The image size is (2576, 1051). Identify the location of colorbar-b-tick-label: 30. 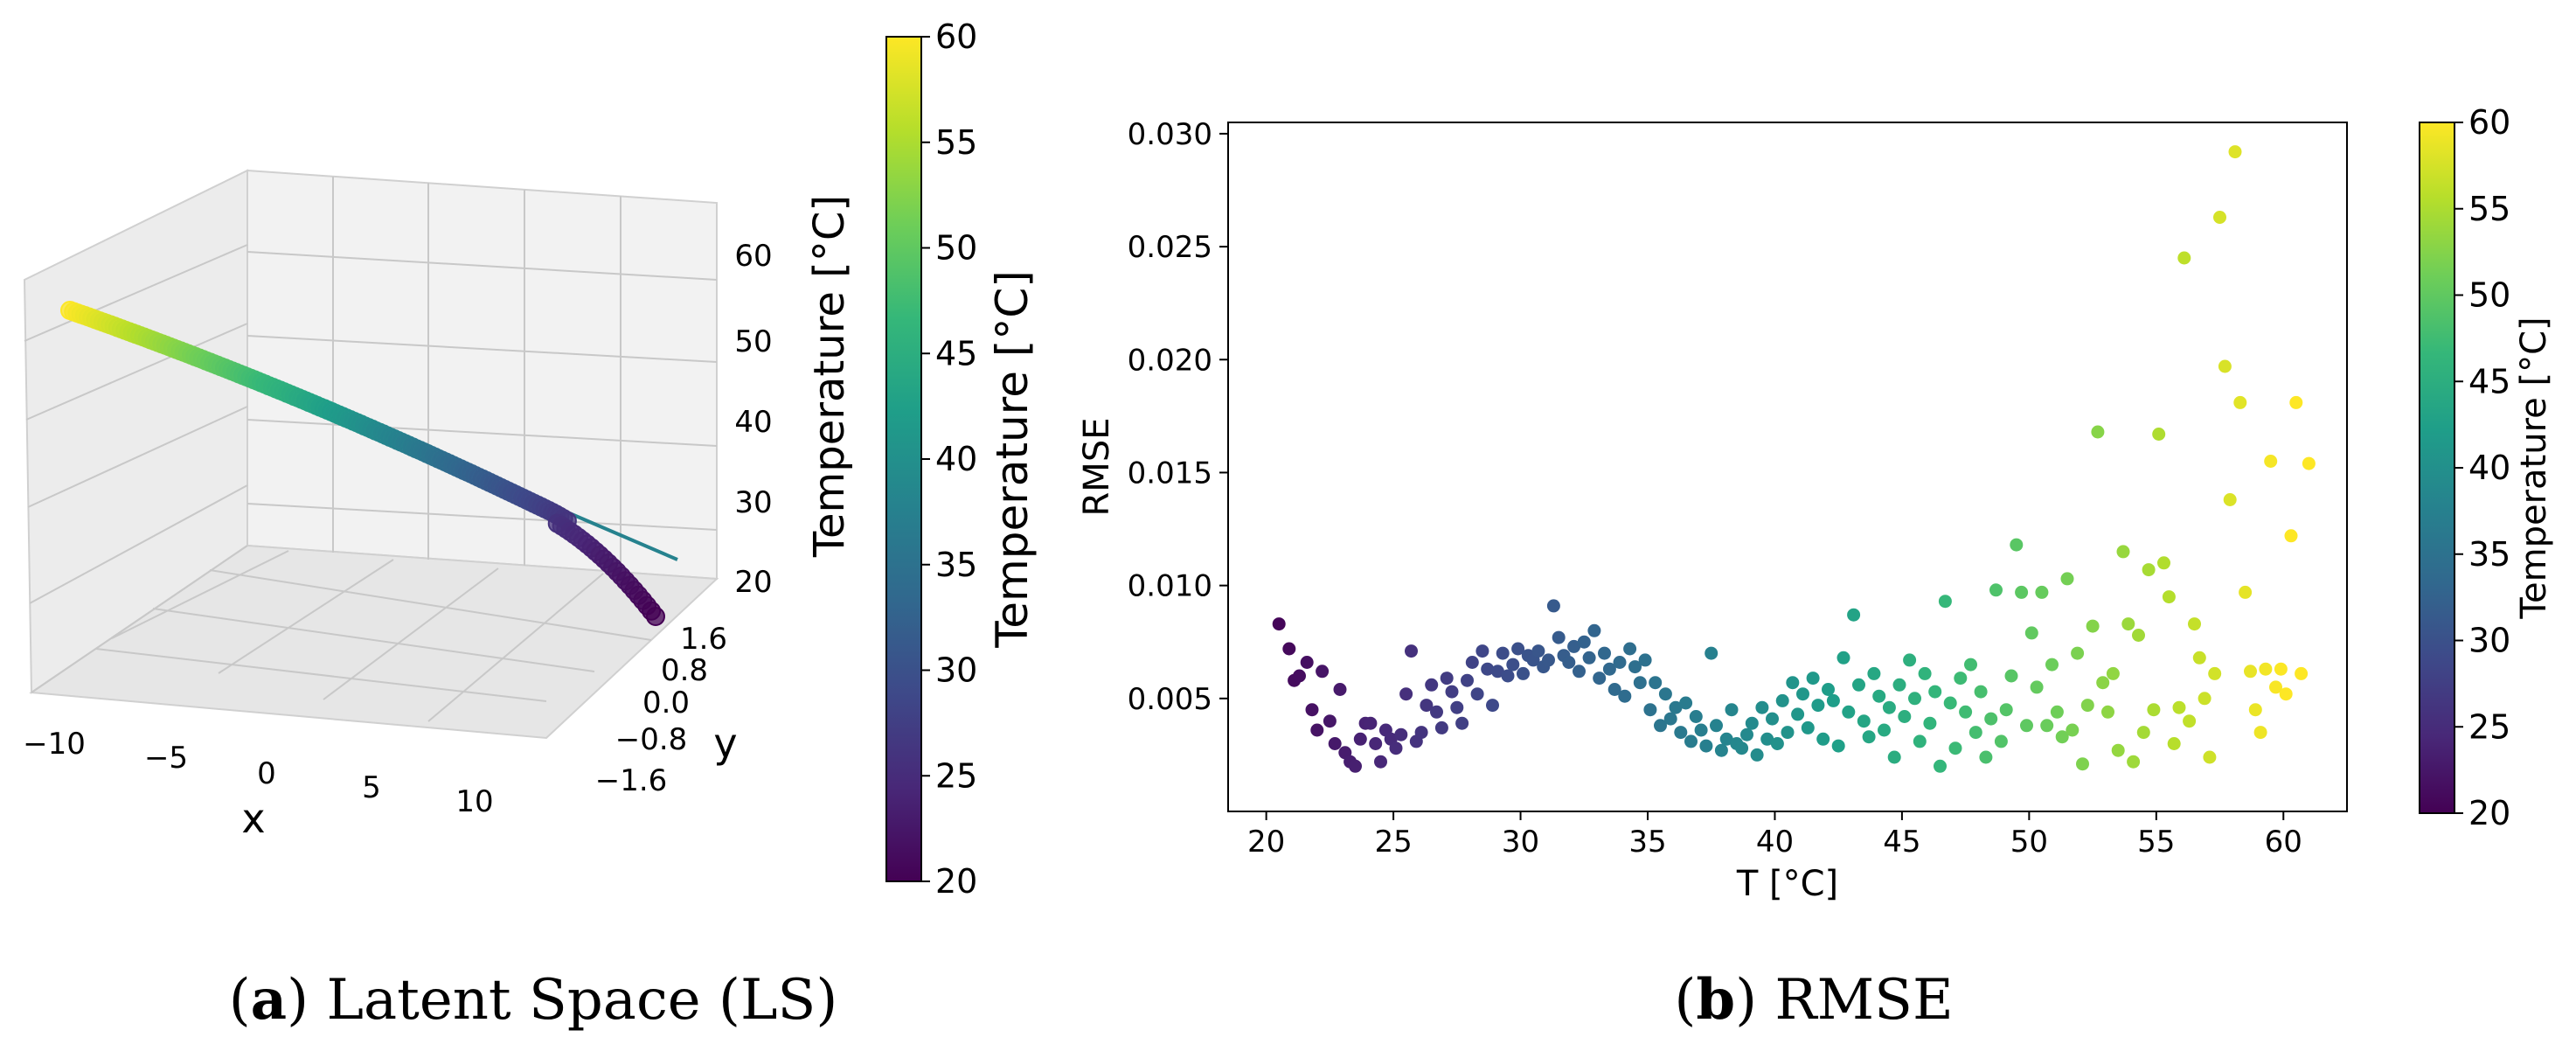
(2489, 641).